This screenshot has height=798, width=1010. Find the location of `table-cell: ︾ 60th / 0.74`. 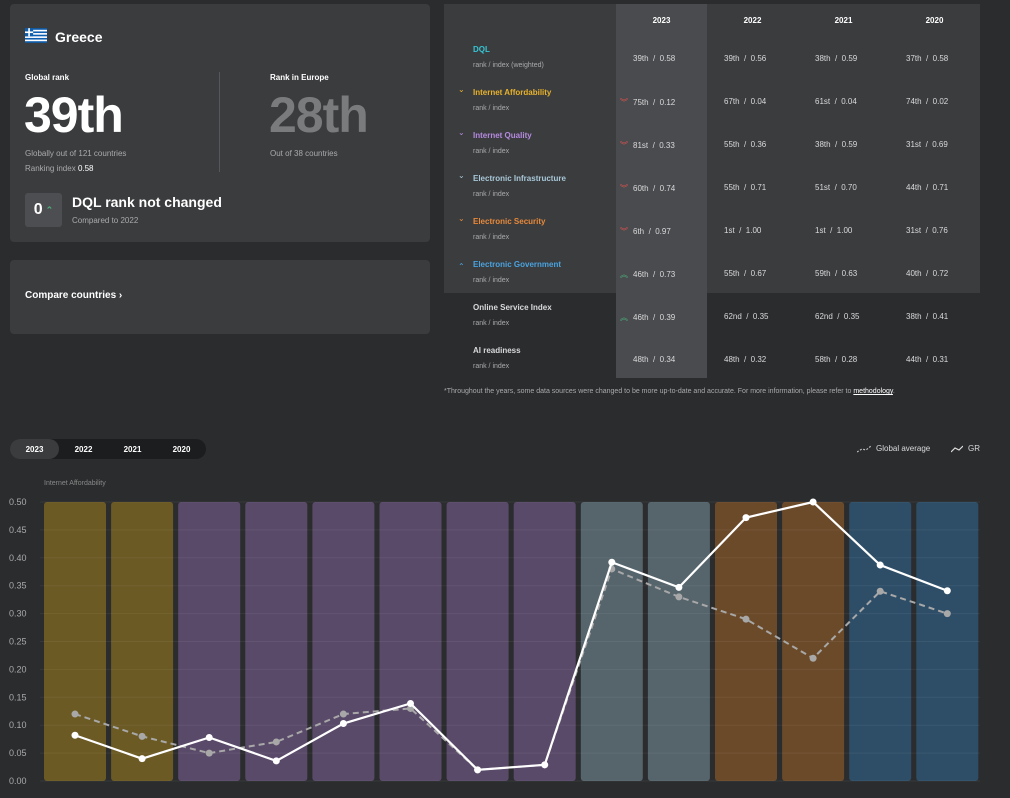

table-cell: ︾ 60th / 0.74 is located at coordinates (648, 188).